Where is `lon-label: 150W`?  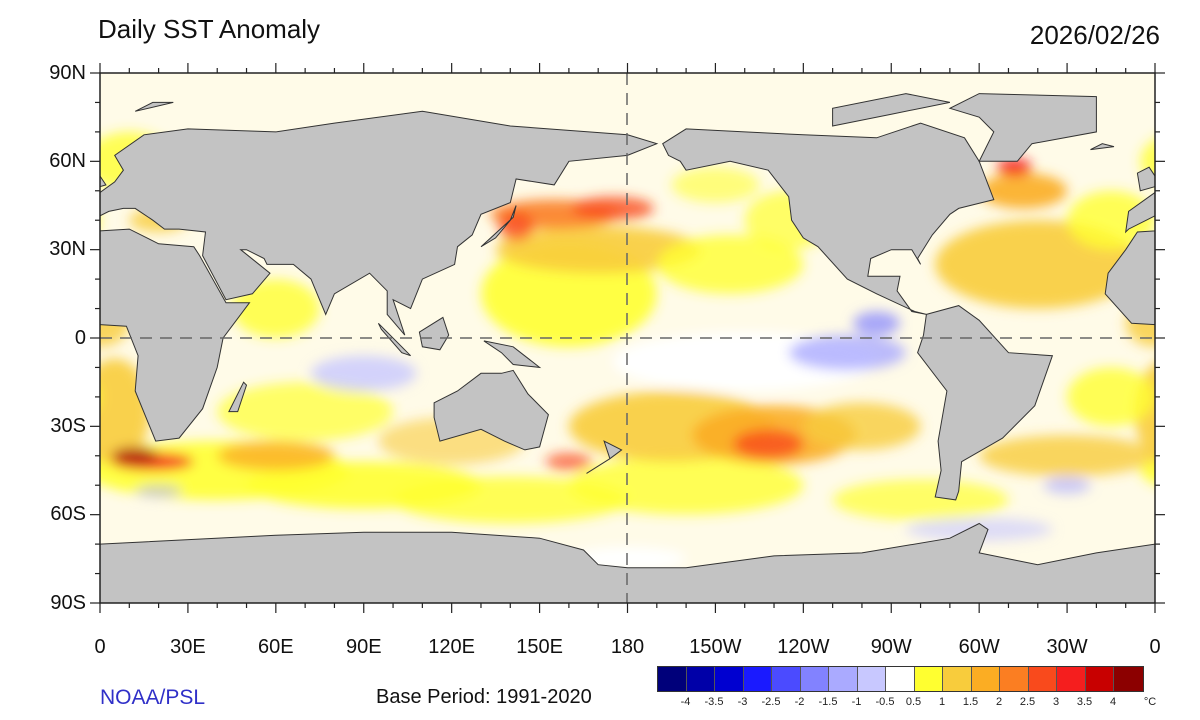
lon-label: 150W is located at coordinates (715, 647).